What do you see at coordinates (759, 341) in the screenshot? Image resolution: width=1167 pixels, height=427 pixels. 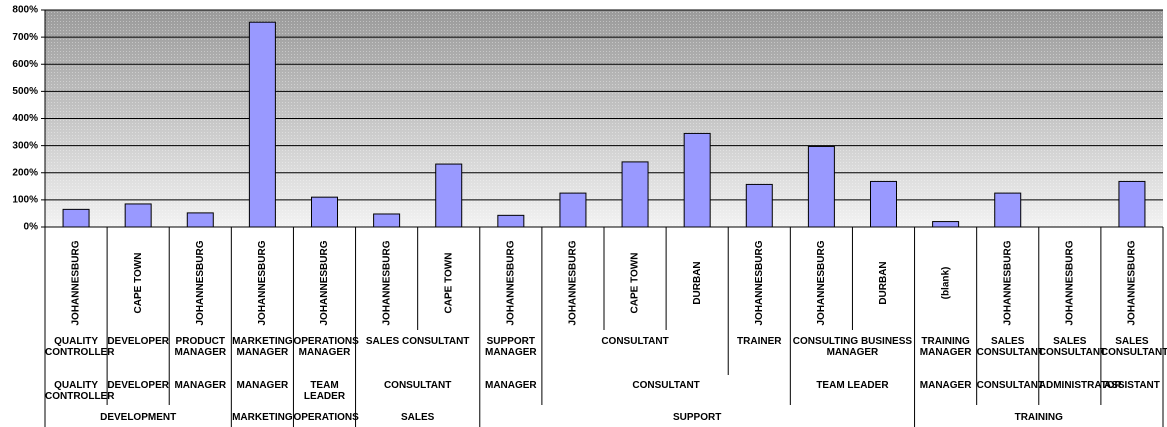 I see `category-group-label: TRAINER` at bounding box center [759, 341].